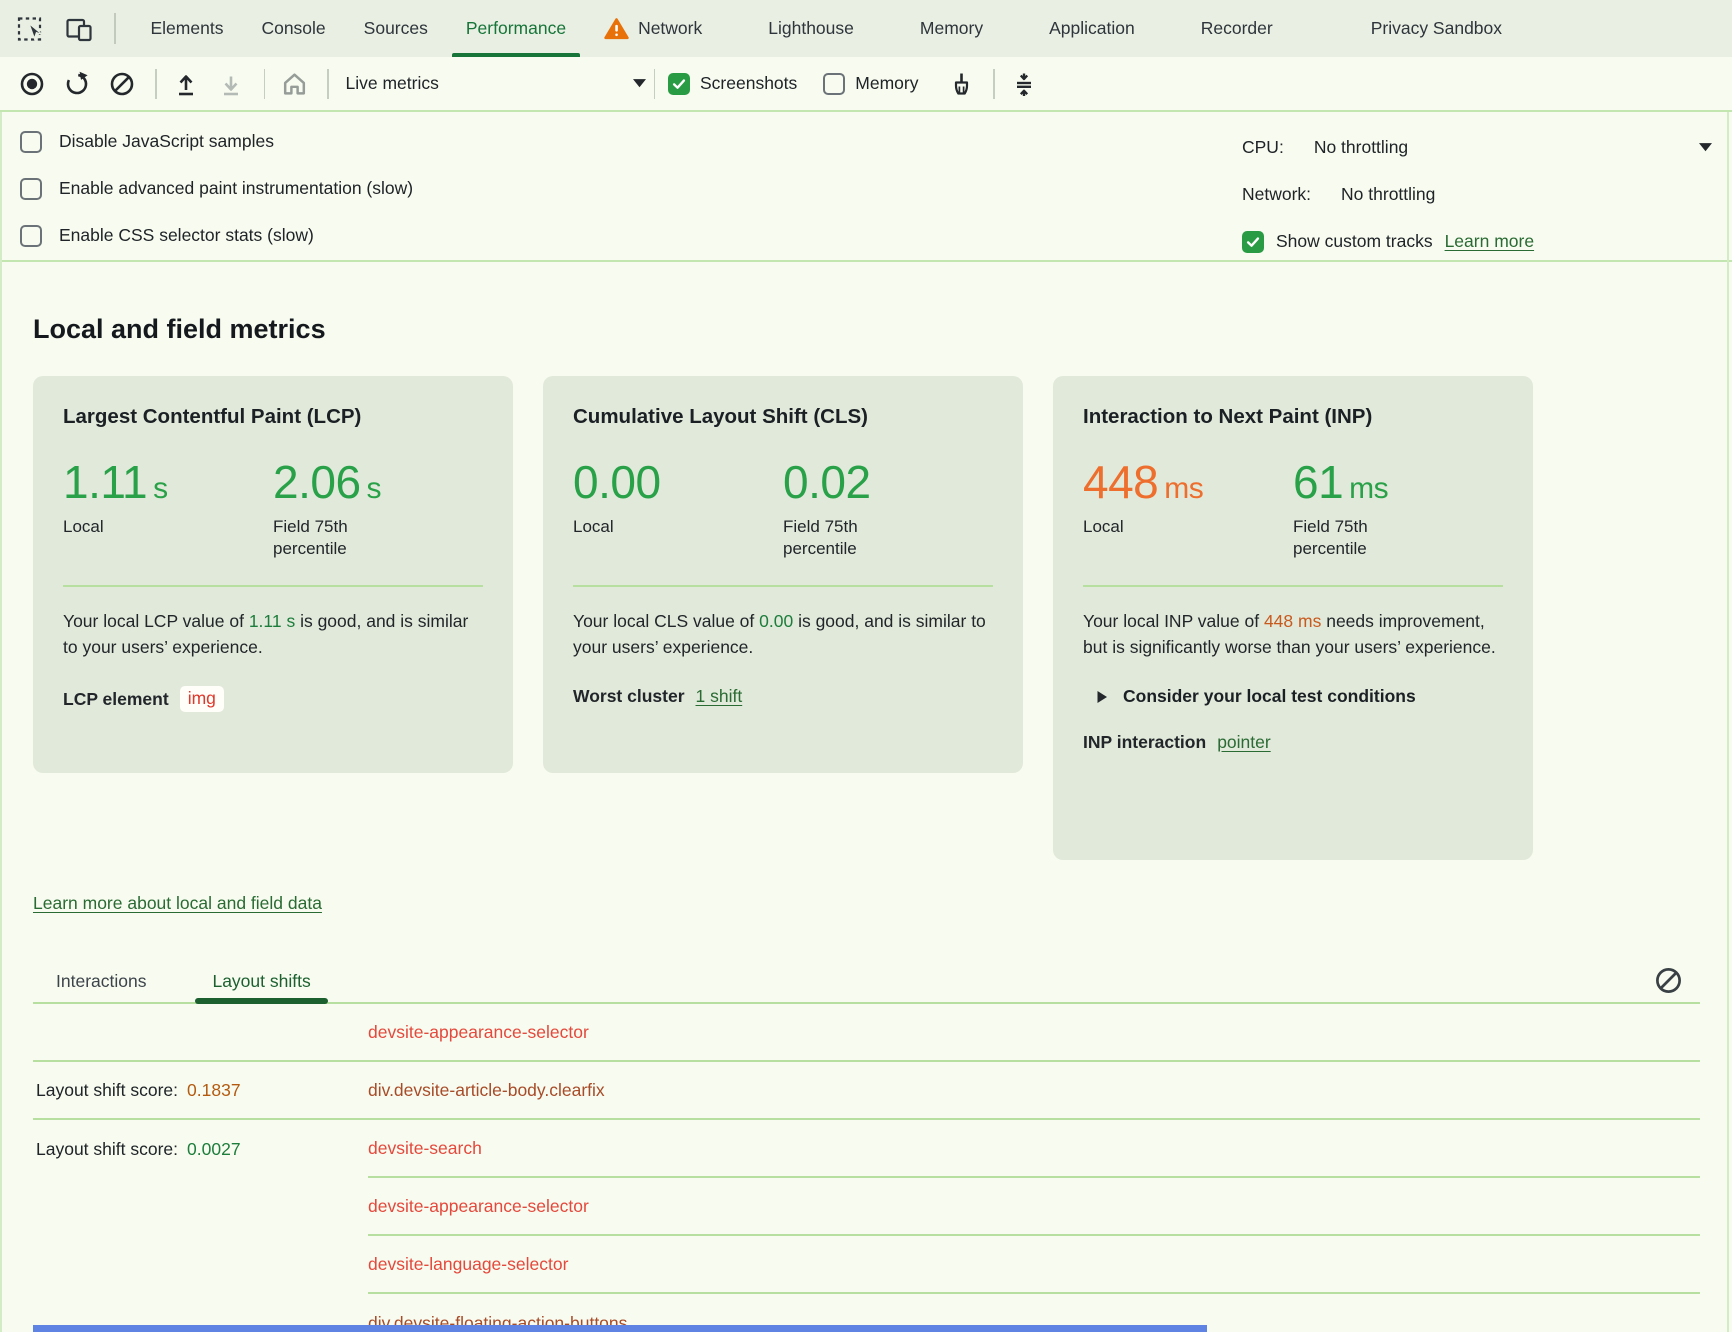  I want to click on tab-label: Performance, so click(516, 28).